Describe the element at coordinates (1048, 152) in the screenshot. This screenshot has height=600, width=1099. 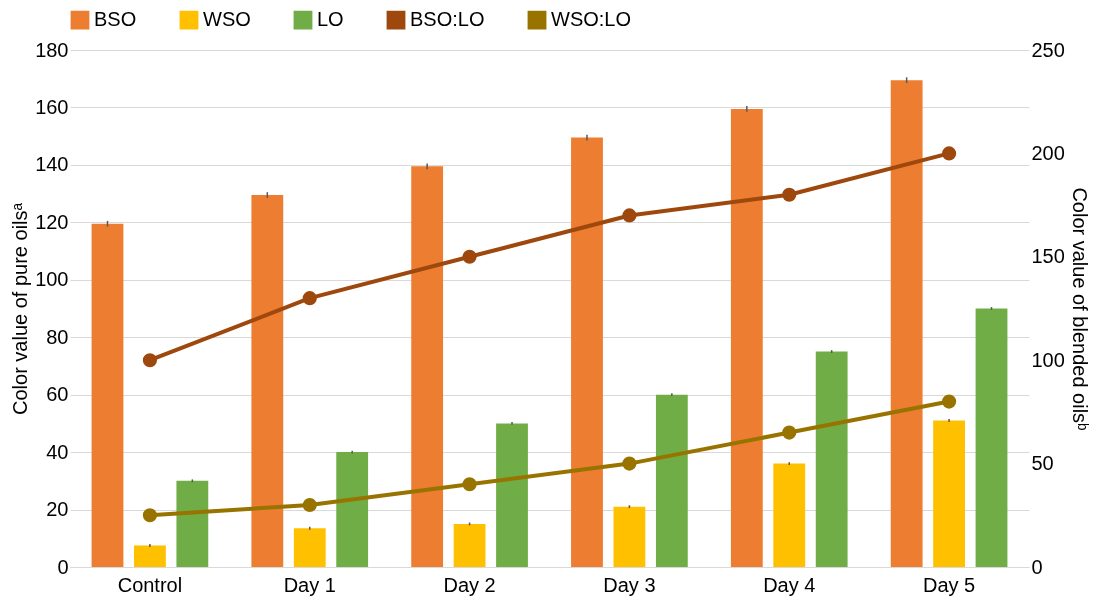
I see `y2-tick-label: 200` at that location.